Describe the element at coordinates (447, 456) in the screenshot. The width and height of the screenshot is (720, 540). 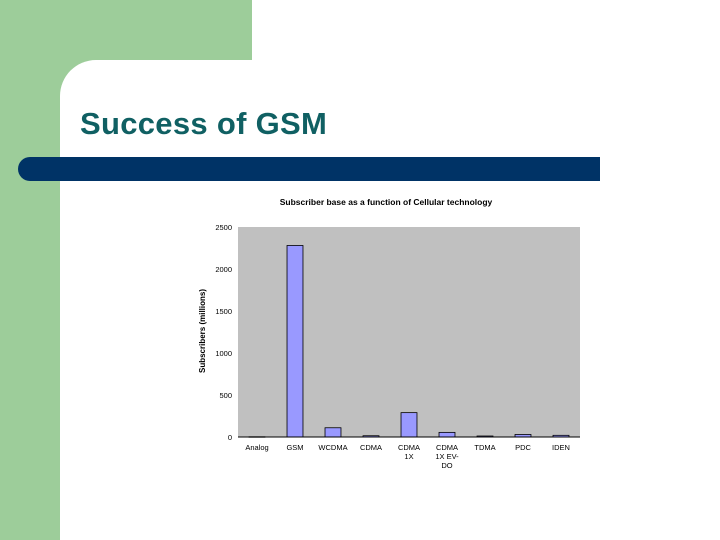
I see `x-tick-label: CDMA 1X EV-DO` at that location.